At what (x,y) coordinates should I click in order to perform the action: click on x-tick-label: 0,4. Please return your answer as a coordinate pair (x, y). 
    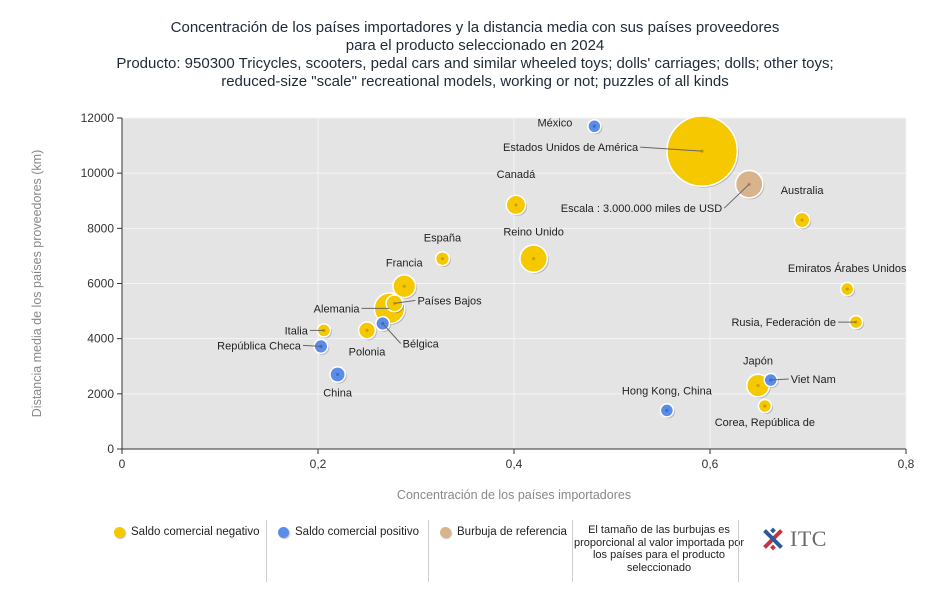
    Looking at the image, I should click on (514, 464).